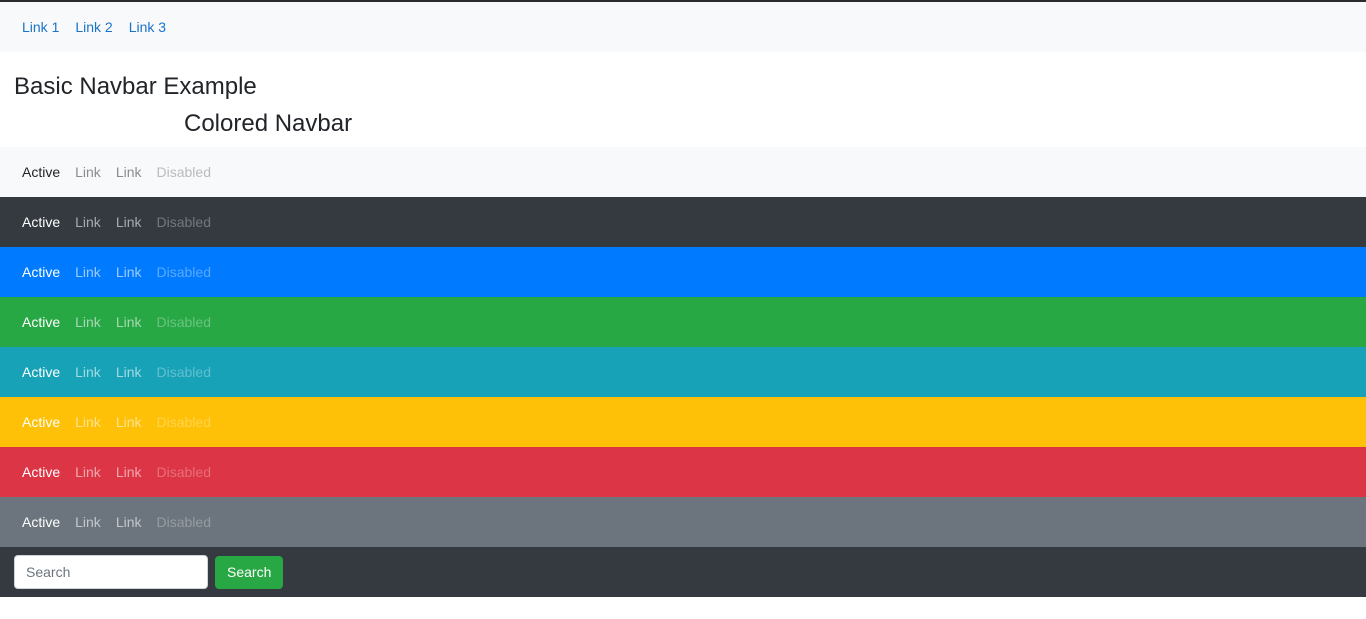 This screenshot has width=1366, height=619. Describe the element at coordinates (128, 322) in the screenshot. I see `navbar-success-link-2: Link` at that location.